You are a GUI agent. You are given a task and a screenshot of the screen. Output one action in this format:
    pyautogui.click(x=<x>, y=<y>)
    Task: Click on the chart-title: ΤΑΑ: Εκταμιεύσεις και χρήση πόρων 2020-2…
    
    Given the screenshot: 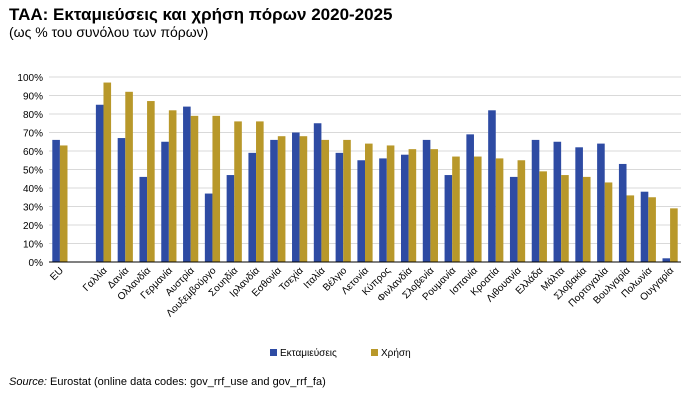 What is the action you would take?
    pyautogui.click(x=201, y=14)
    